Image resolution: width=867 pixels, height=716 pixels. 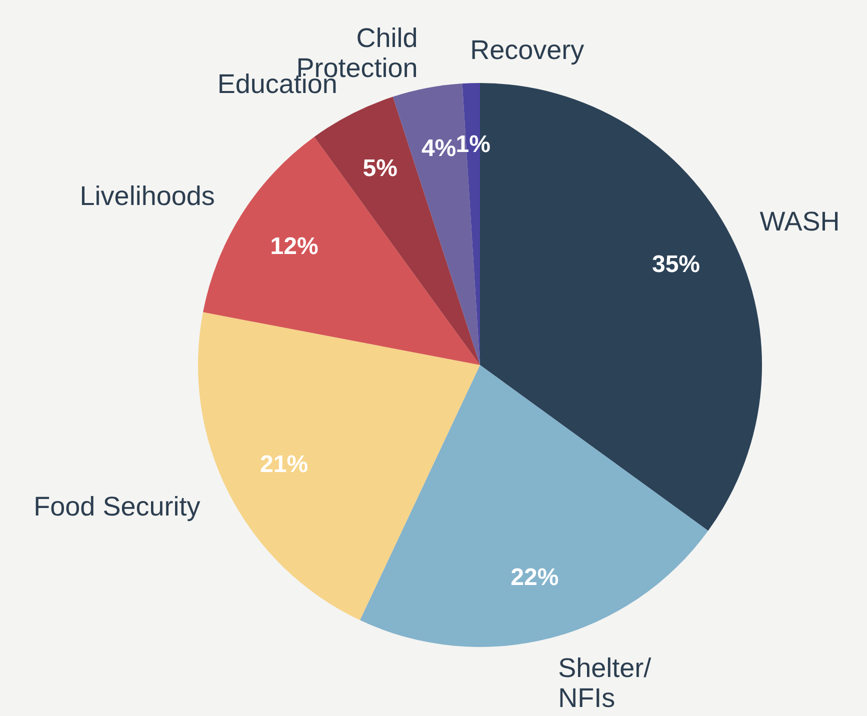 What do you see at coordinates (534, 578) in the screenshot?
I see `data-label: 22%` at bounding box center [534, 578].